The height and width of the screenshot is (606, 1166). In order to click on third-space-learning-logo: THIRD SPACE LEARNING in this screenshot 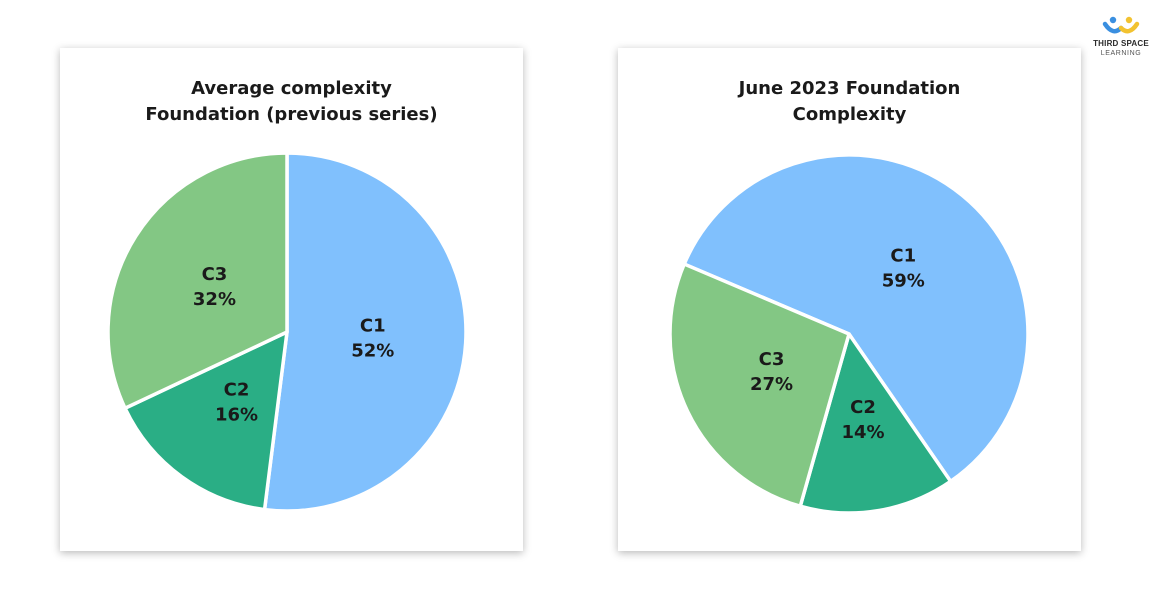, I will do `click(1121, 40)`.